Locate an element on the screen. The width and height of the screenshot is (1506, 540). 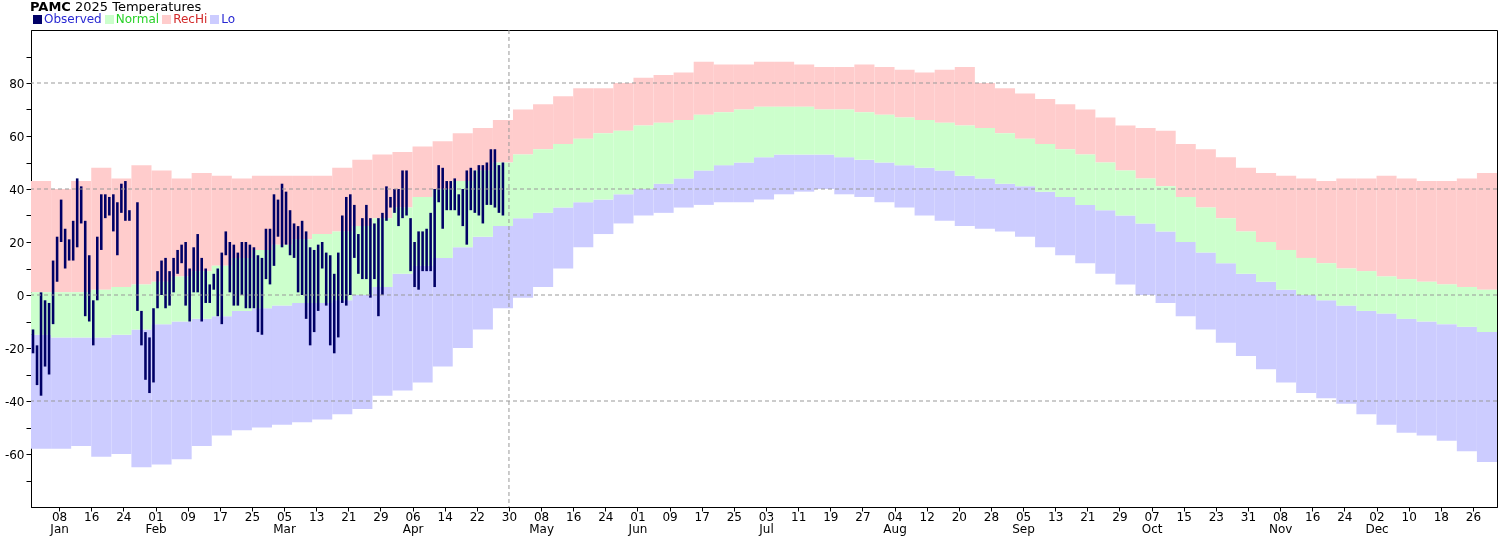
x-tick-label: 11 is located at coordinates (799, 516).